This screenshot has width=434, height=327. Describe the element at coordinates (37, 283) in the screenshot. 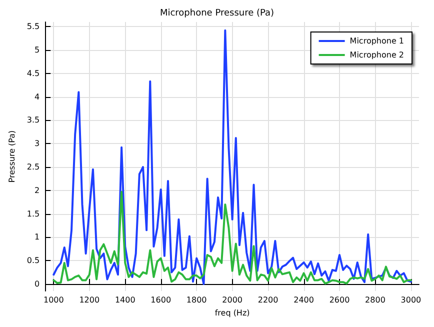

I see `y-tick-label: 0` at that location.